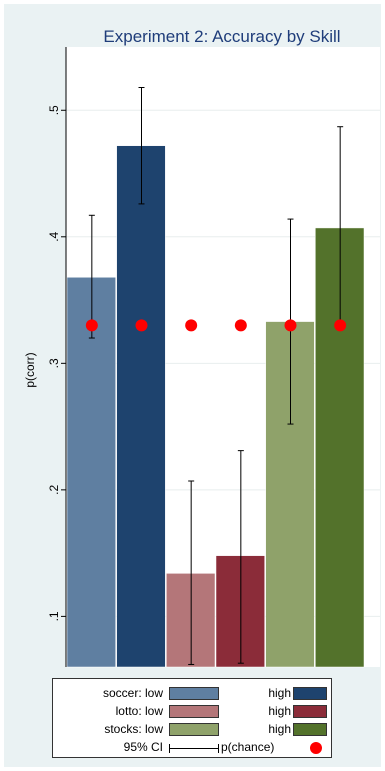 The height and width of the screenshot is (771, 385). I want to click on legend-swatch-stocks-low, so click(194, 729).